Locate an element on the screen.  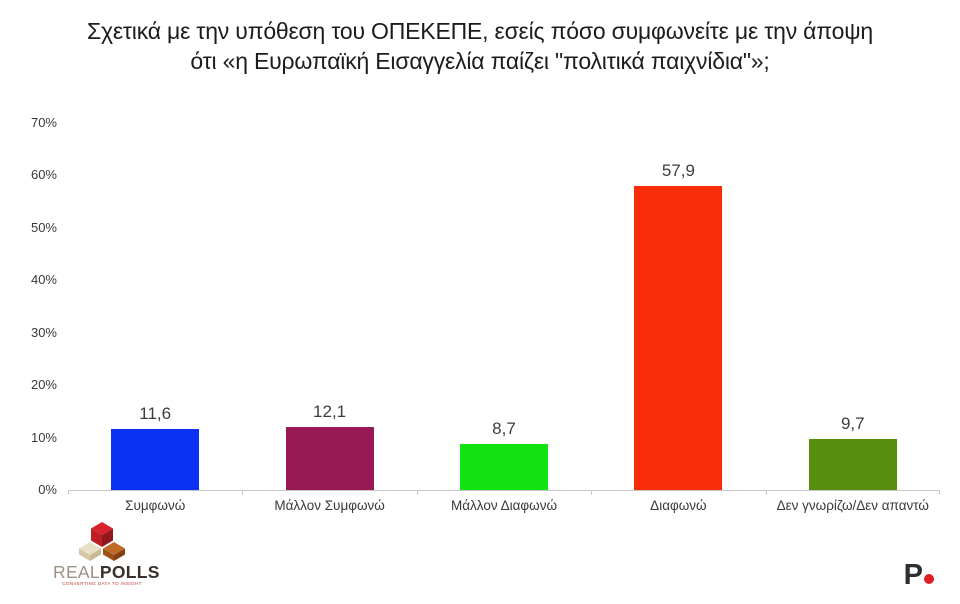
category-label: Δεν γνωρίζω/Δεν απαντώ is located at coordinates (852, 505).